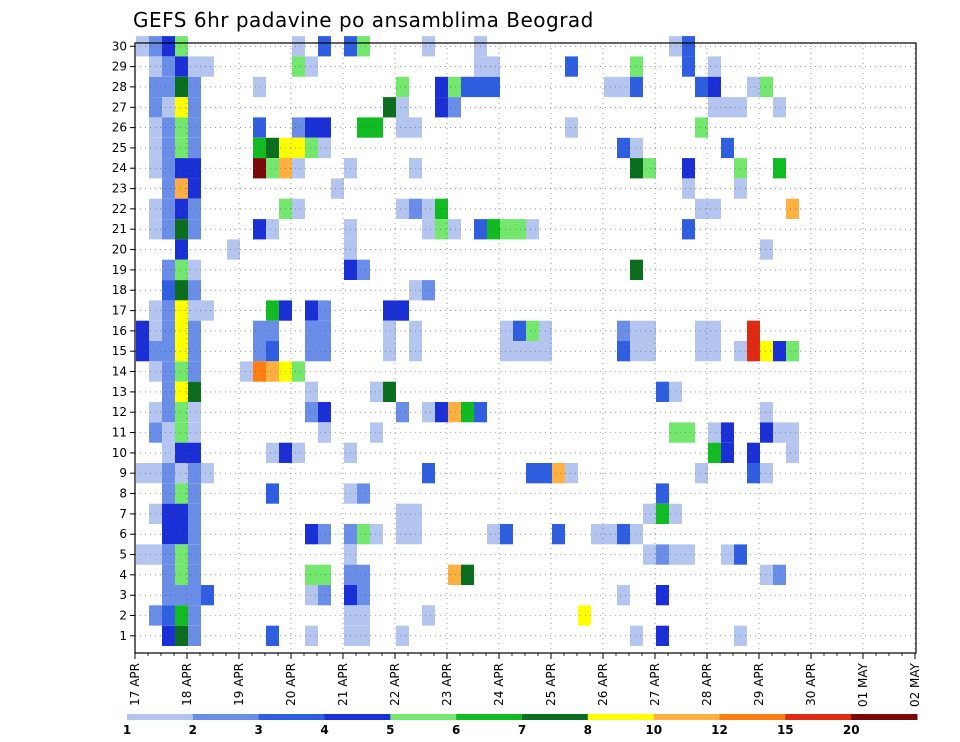  What do you see at coordinates (499, 684) in the screenshot?
I see `x-tick-label: 24 APR` at bounding box center [499, 684].